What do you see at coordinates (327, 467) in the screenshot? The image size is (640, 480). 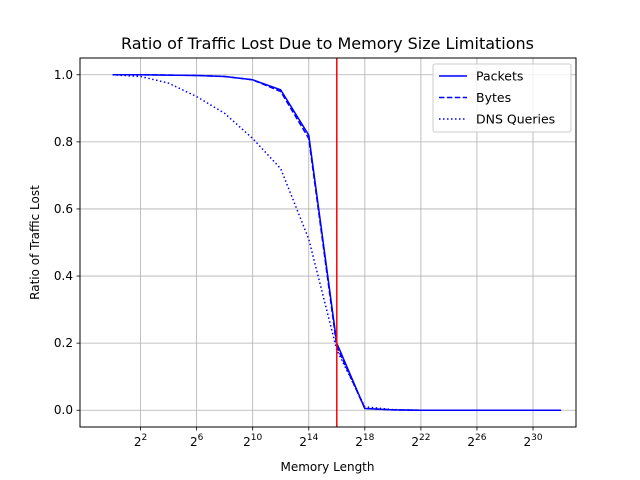 I see `x-axis-label: Memory Length` at bounding box center [327, 467].